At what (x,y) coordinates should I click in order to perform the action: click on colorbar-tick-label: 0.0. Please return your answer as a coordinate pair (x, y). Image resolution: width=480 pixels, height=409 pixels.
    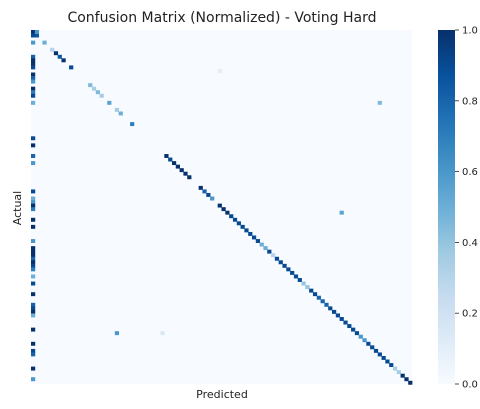
    Looking at the image, I should click on (470, 385).